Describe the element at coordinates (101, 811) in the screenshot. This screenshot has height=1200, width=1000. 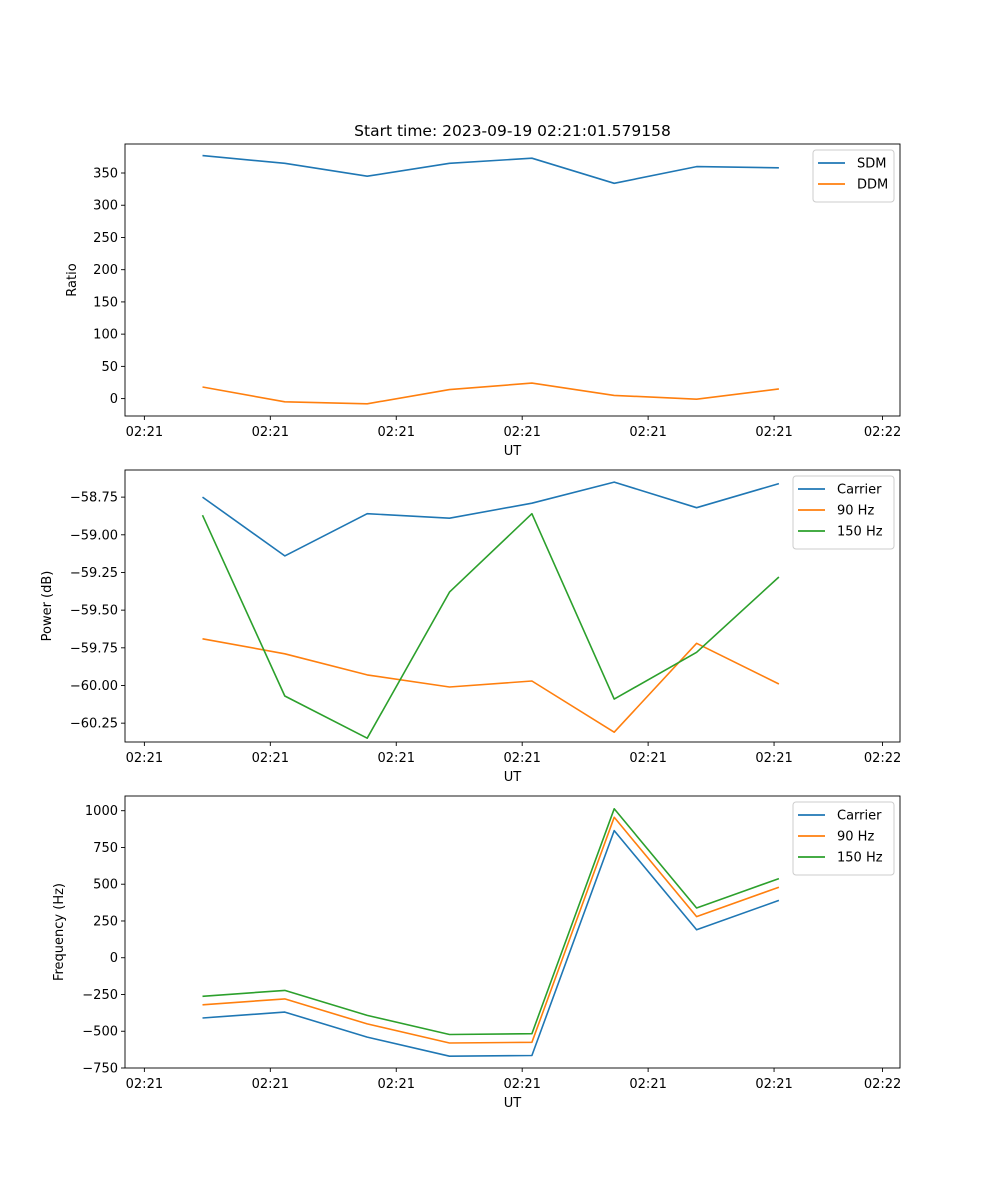
I see `y-tick-label: 1000` at that location.